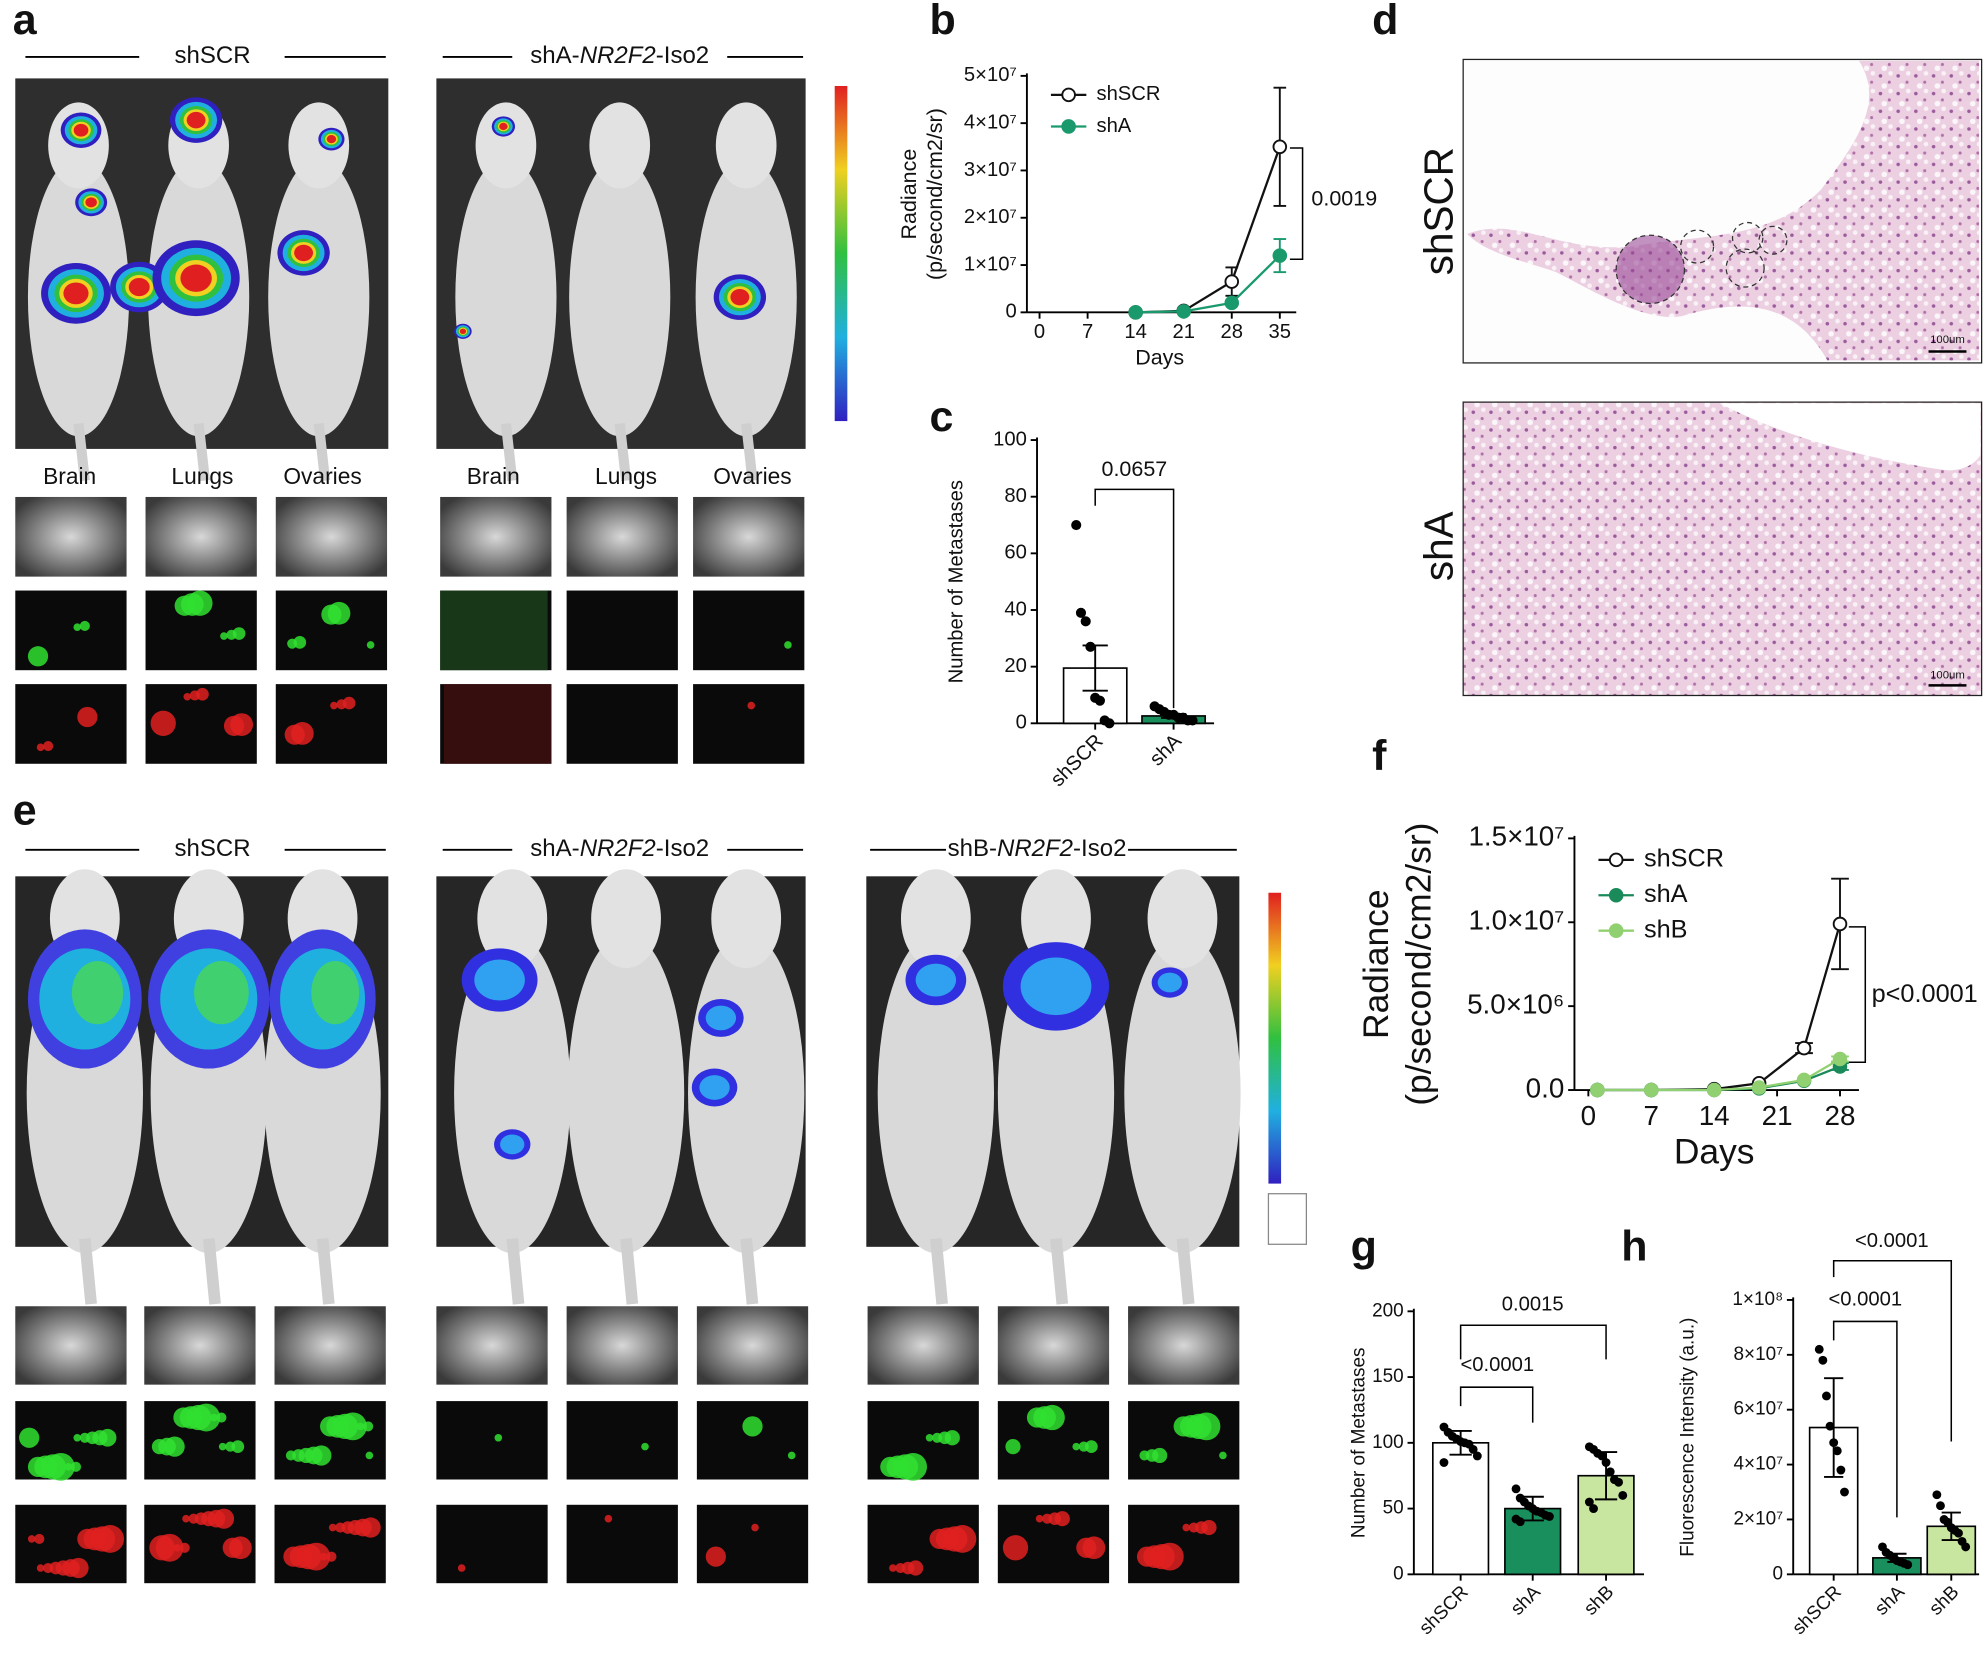 The image size is (1983, 1654). I want to click on x-tick-label: 21, so click(1777, 1115).